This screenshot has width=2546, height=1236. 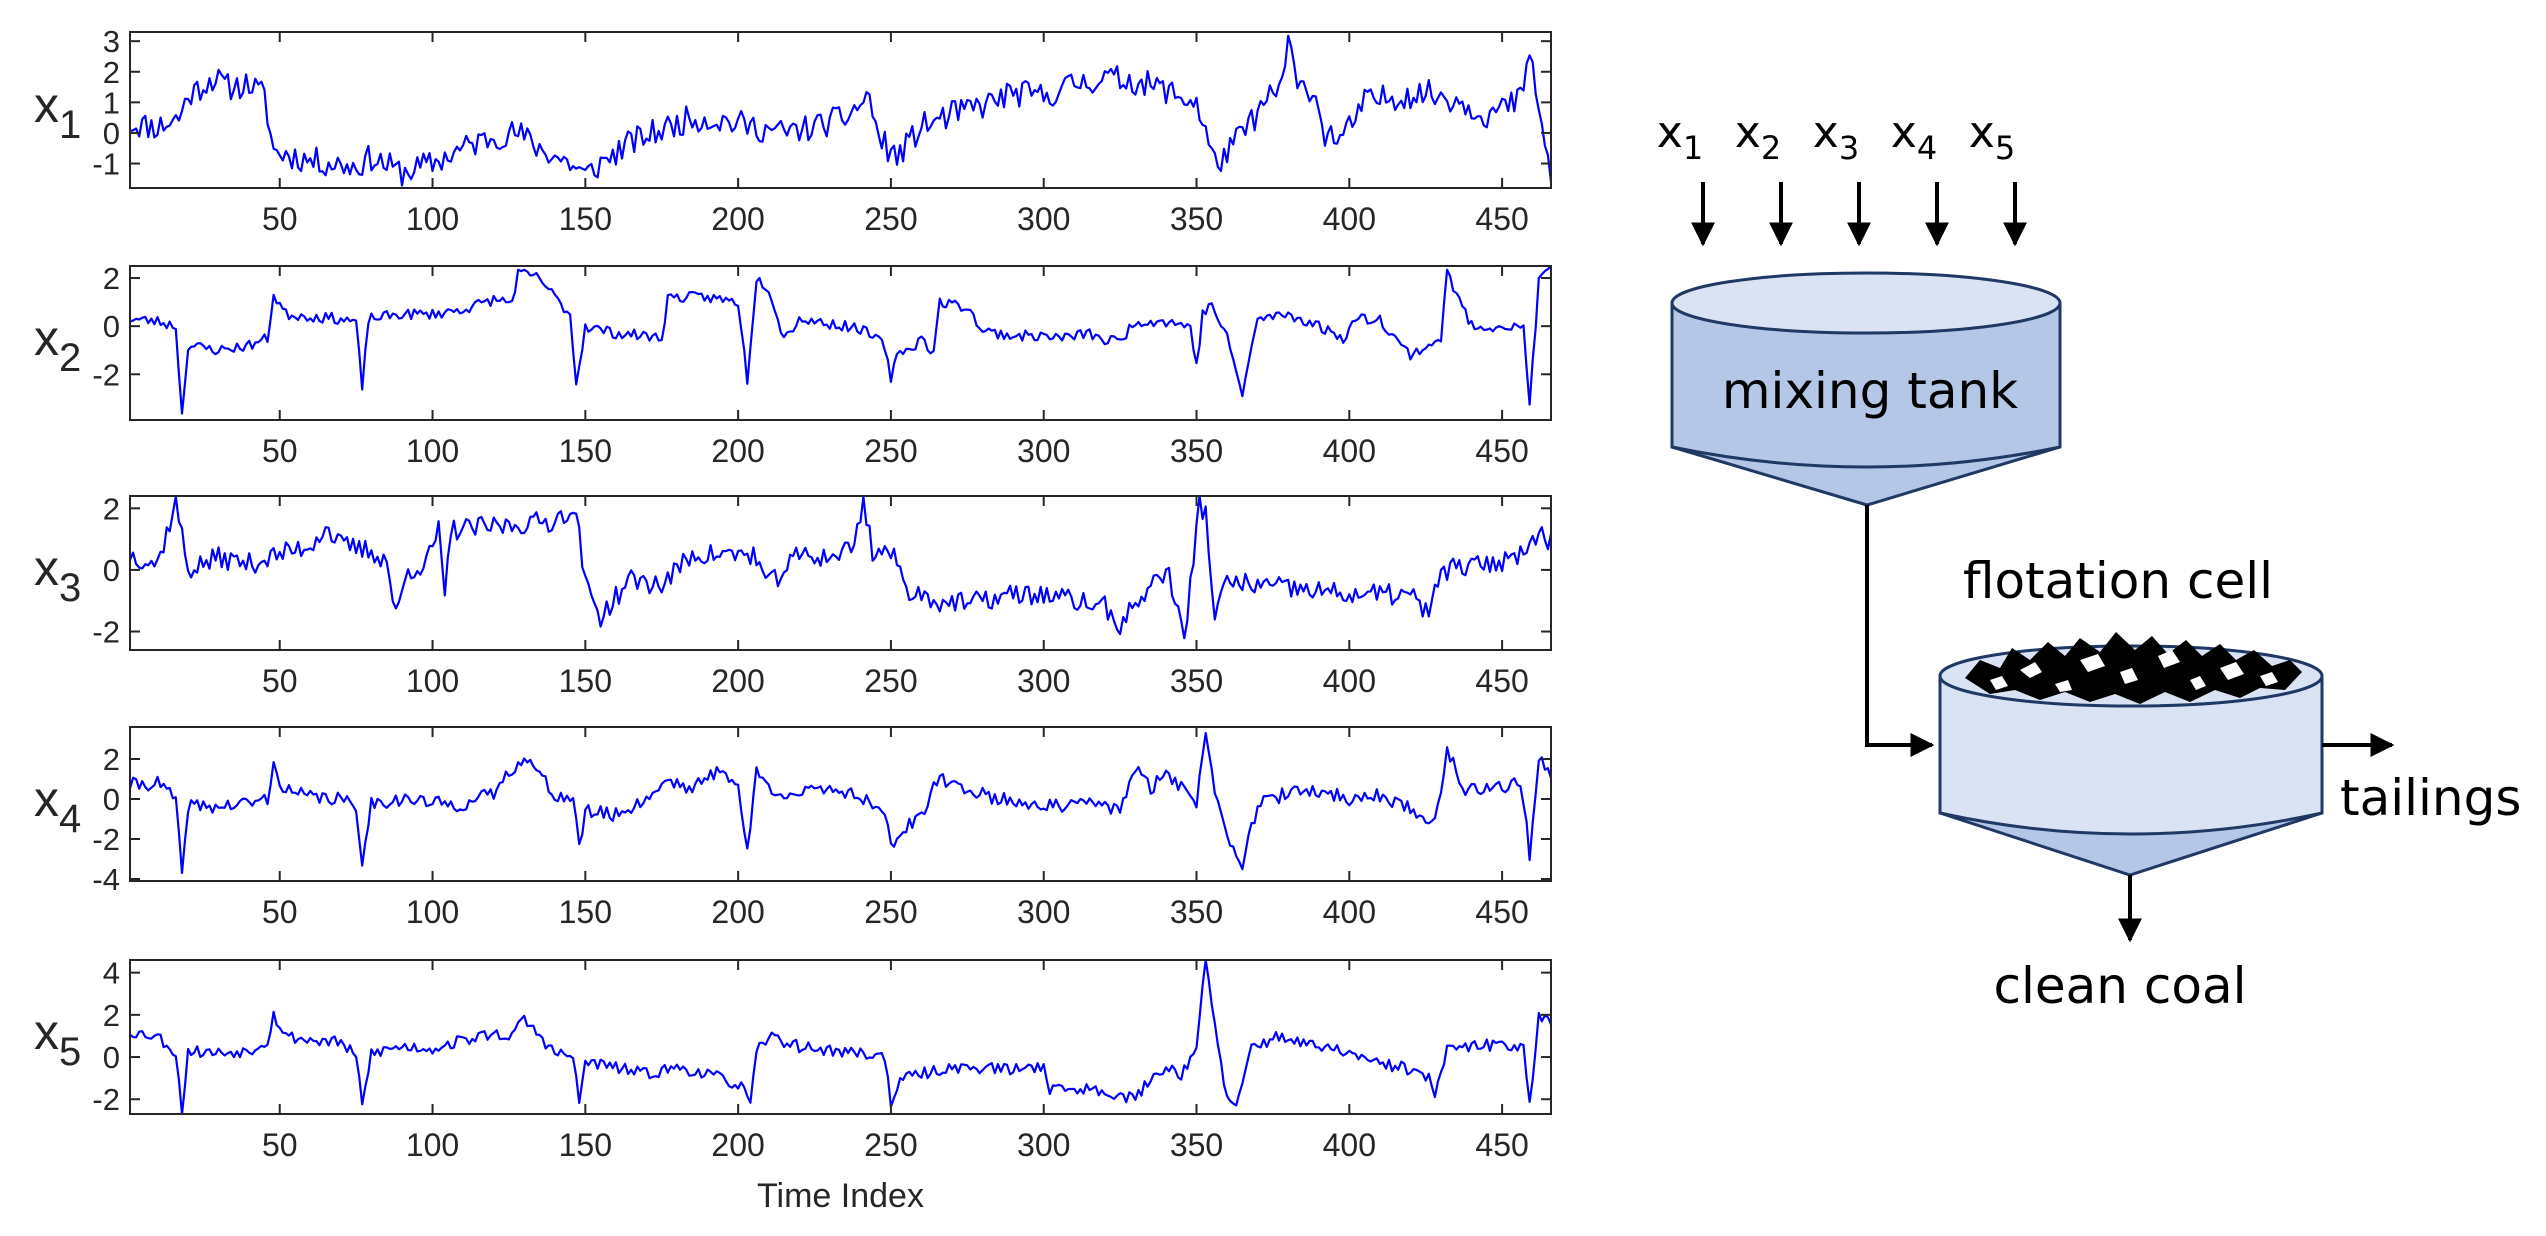 I want to click on x-tick-label-4-400: 400, so click(x=1349, y=912).